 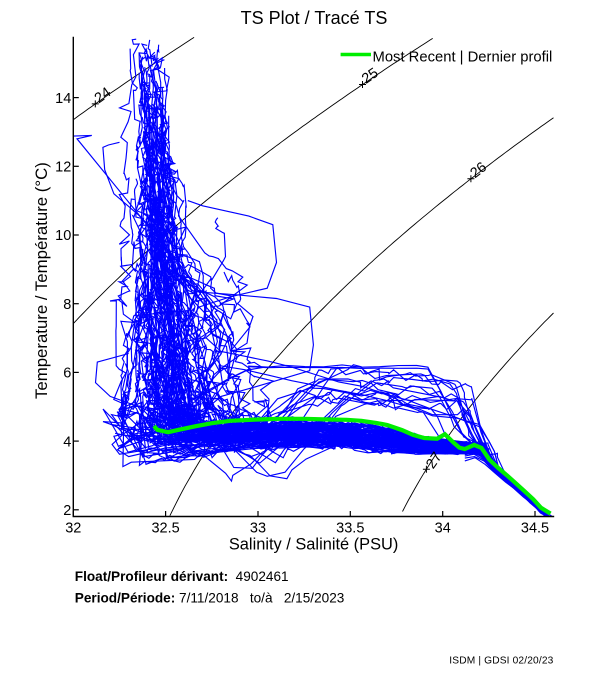 I want to click on svg-text: 33.5, so click(x=350, y=528).